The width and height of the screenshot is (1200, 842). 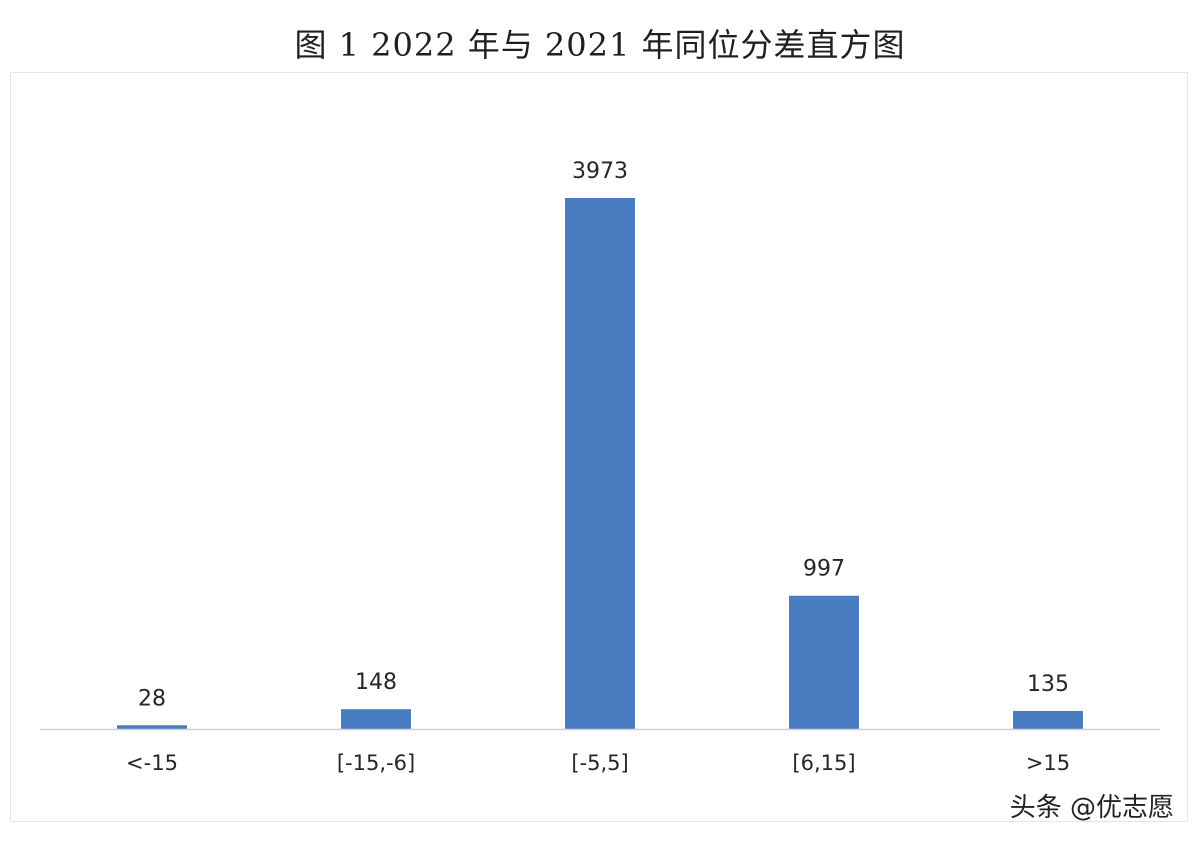 I want to click on x-tick-label: >15, so click(x=1048, y=763).